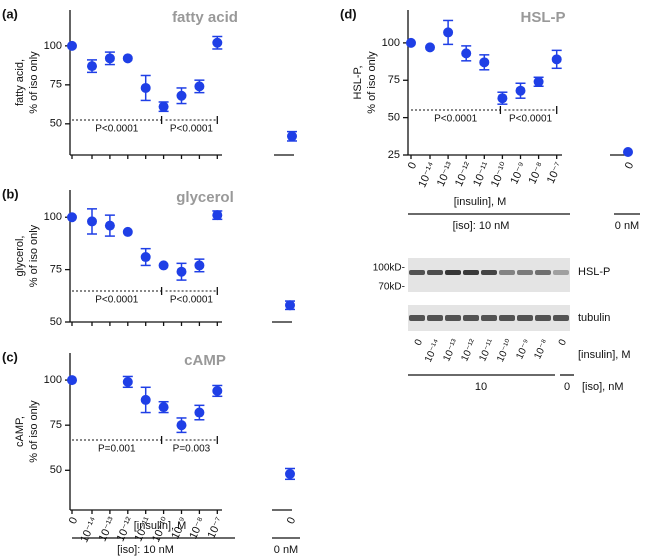 The height and width of the screenshot is (557, 651). I want to click on lane-label: 0, so click(563, 342).